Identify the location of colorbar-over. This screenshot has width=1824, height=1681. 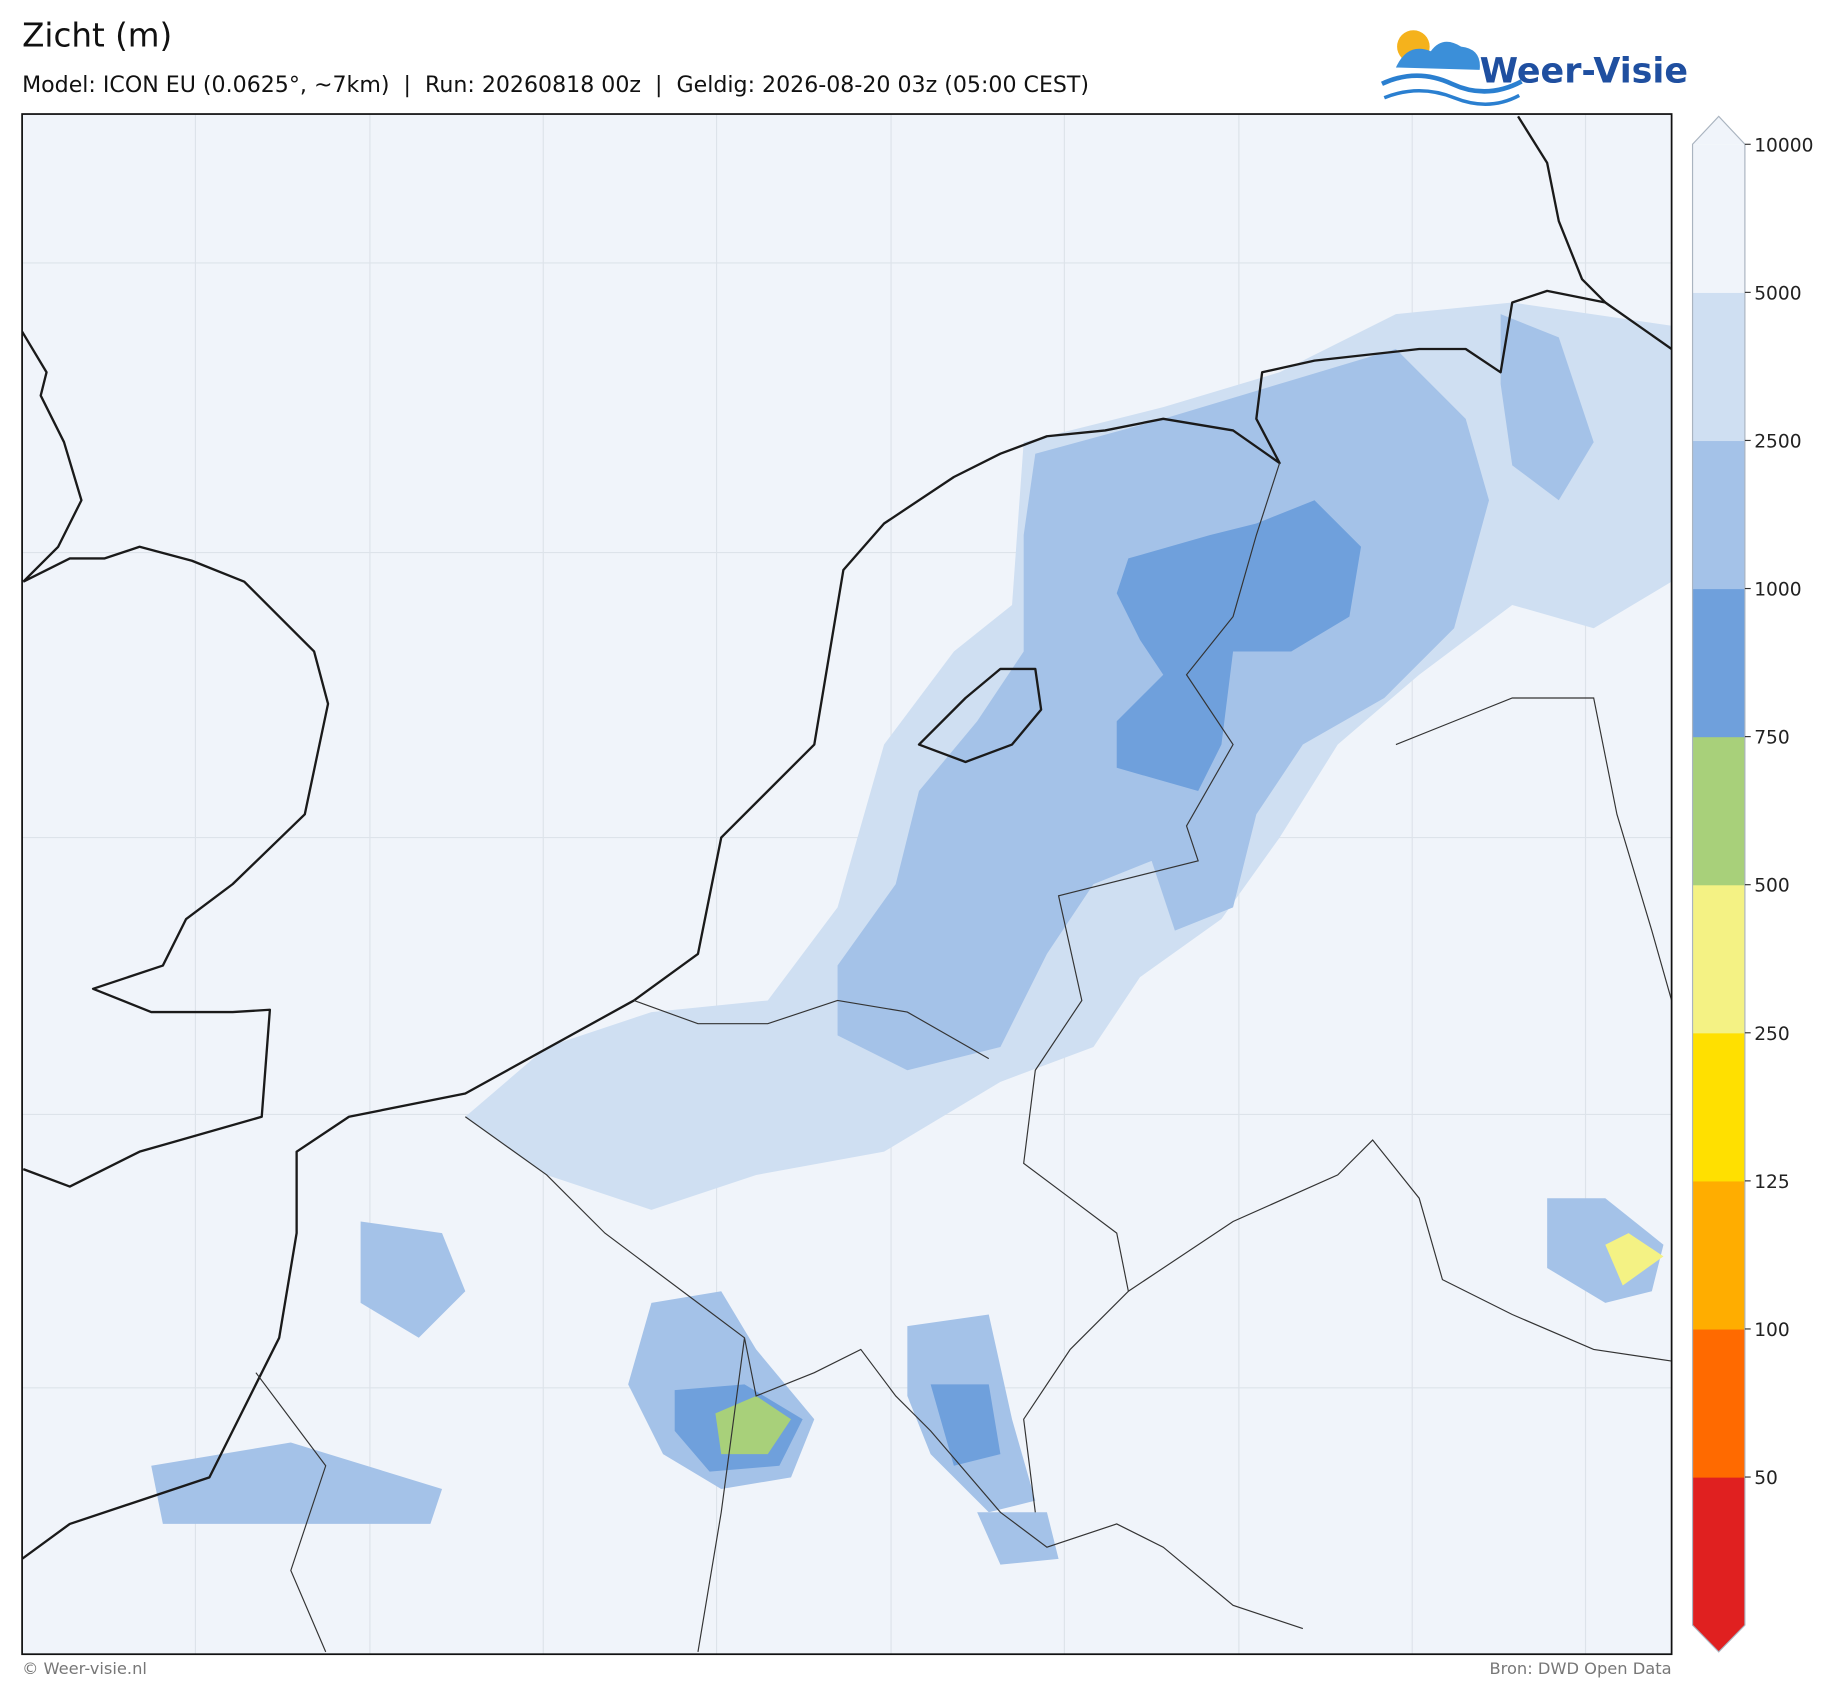
(1718, 130).